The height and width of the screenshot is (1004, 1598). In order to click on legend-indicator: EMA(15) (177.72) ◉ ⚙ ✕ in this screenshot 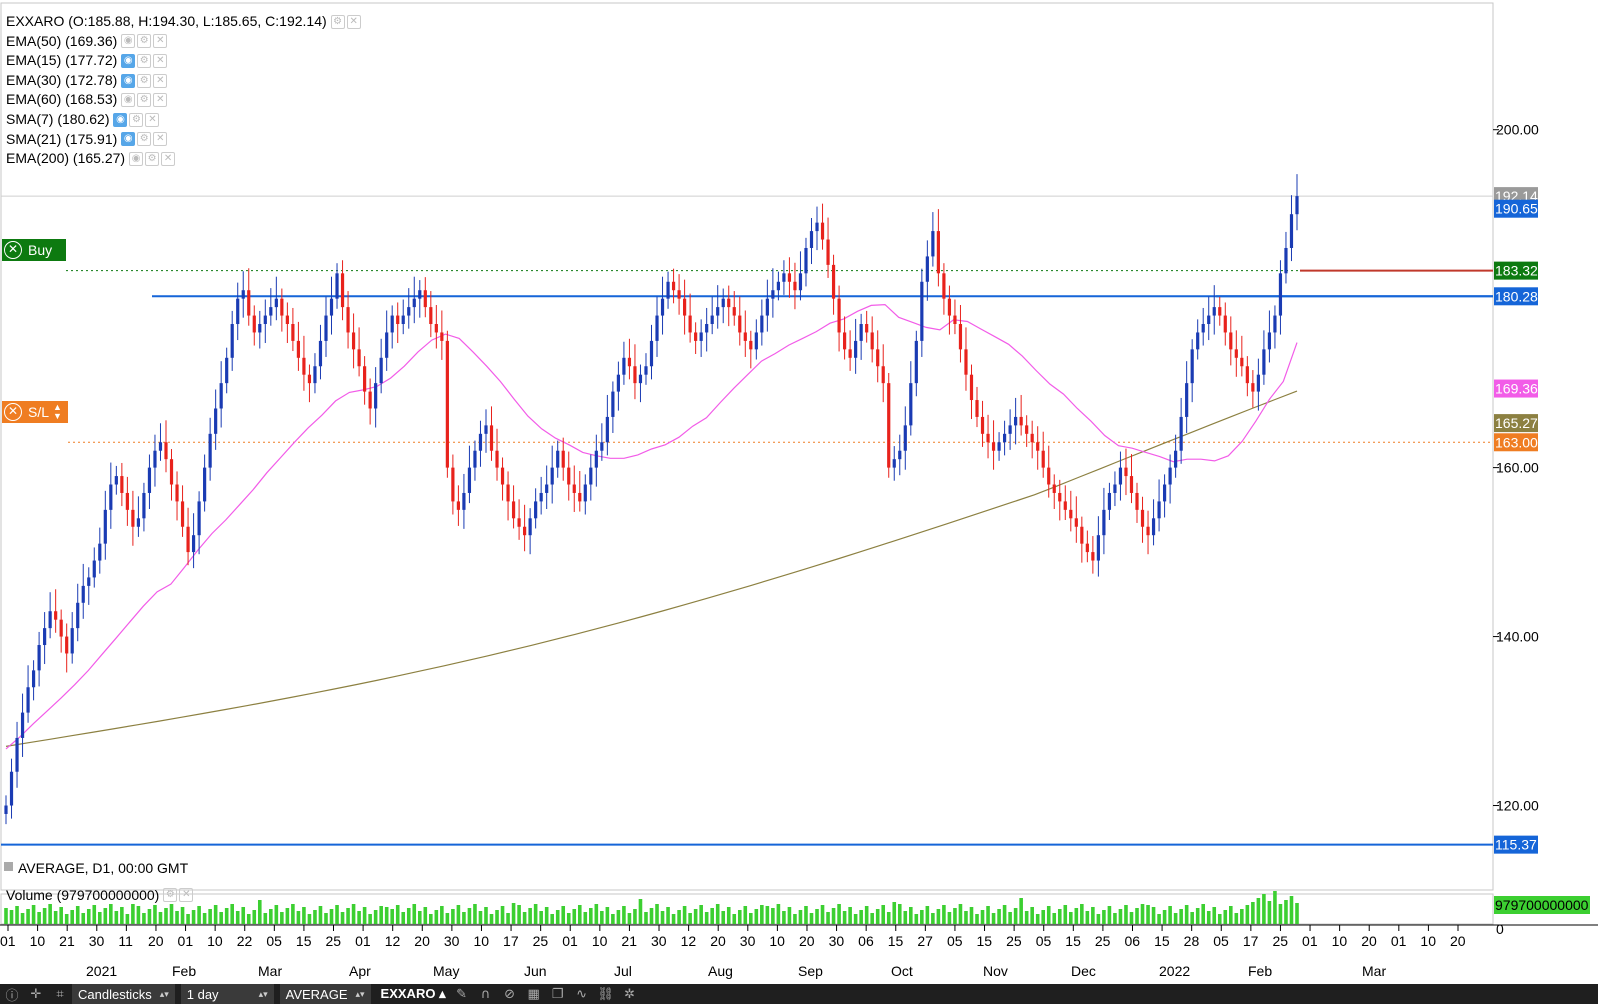, I will do `click(183, 61)`.